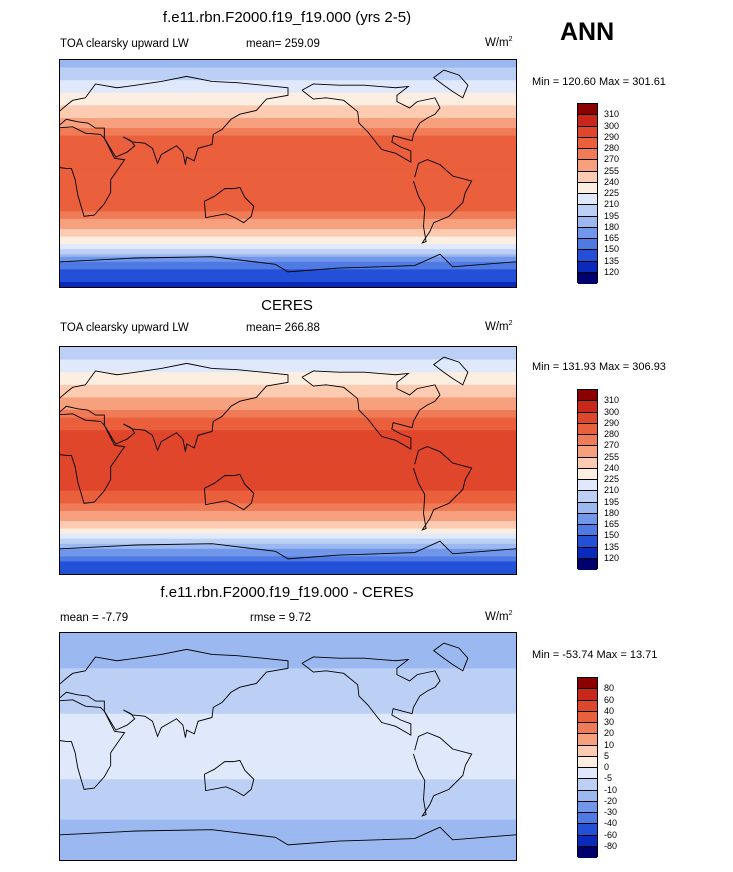 Image resolution: width=733 pixels, height=872 pixels. What do you see at coordinates (612, 170) in the screenshot?
I see `colorbar-tick-label: 255` at bounding box center [612, 170].